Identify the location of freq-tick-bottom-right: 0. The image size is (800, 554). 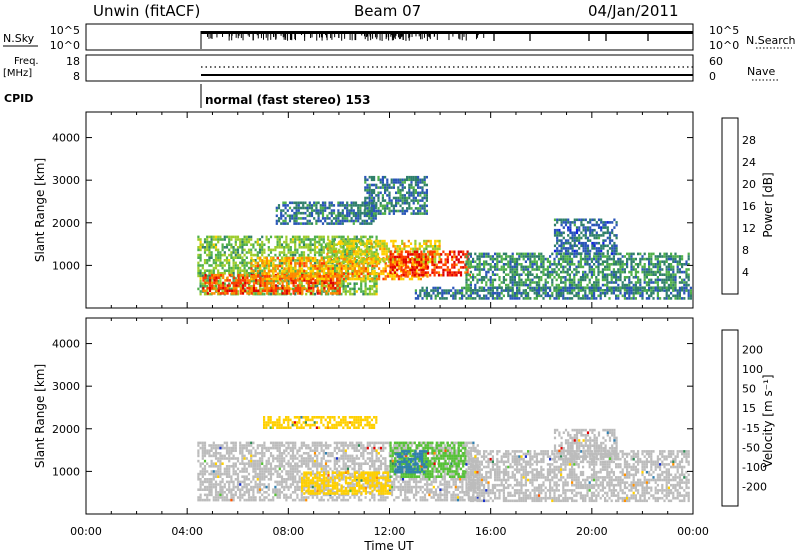
(712, 76).